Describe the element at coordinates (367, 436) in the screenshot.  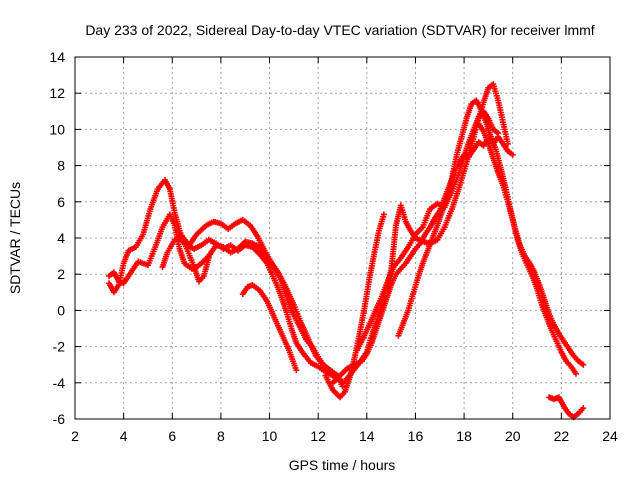
I see `x-tick-label: 14` at that location.